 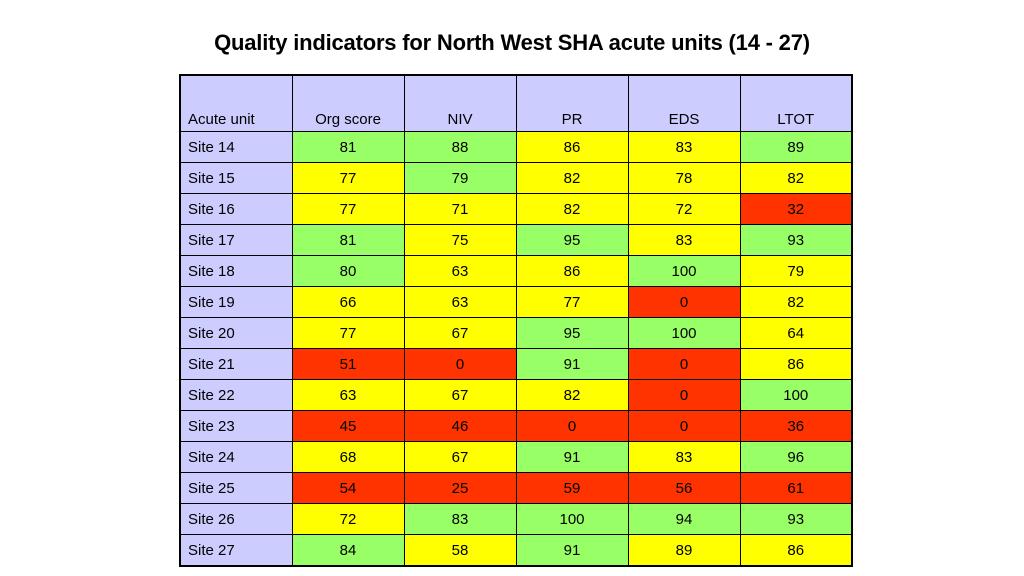 What do you see at coordinates (348, 395) in the screenshot?
I see `org-score-cell: 63` at bounding box center [348, 395].